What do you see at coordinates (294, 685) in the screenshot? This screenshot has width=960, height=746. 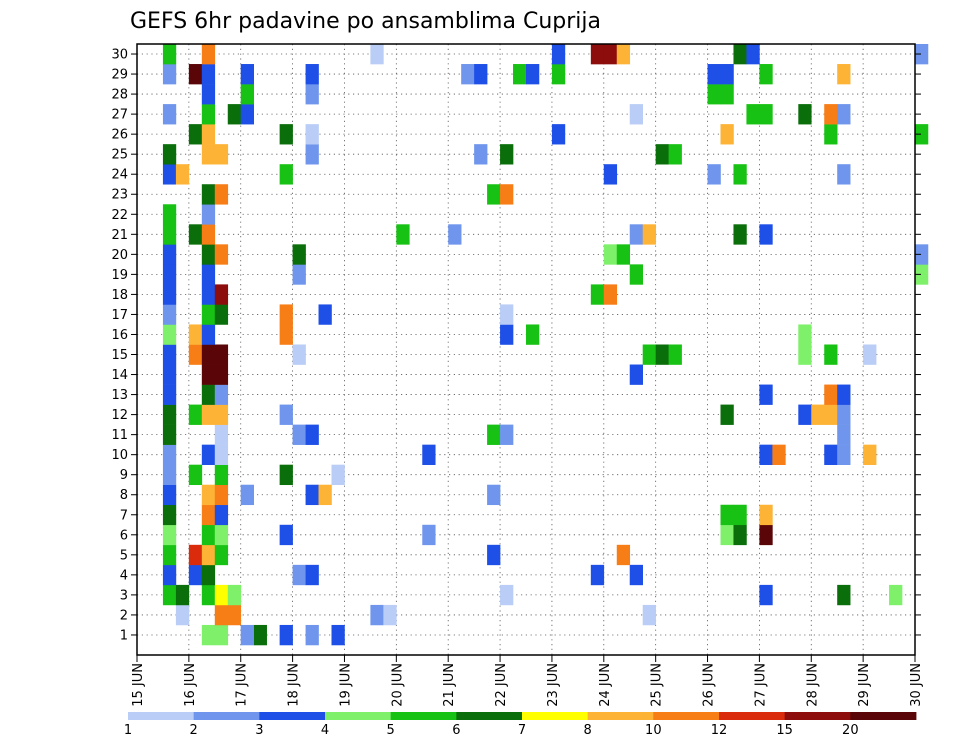 I see `x-tick-label: 18 JUN` at bounding box center [294, 685].